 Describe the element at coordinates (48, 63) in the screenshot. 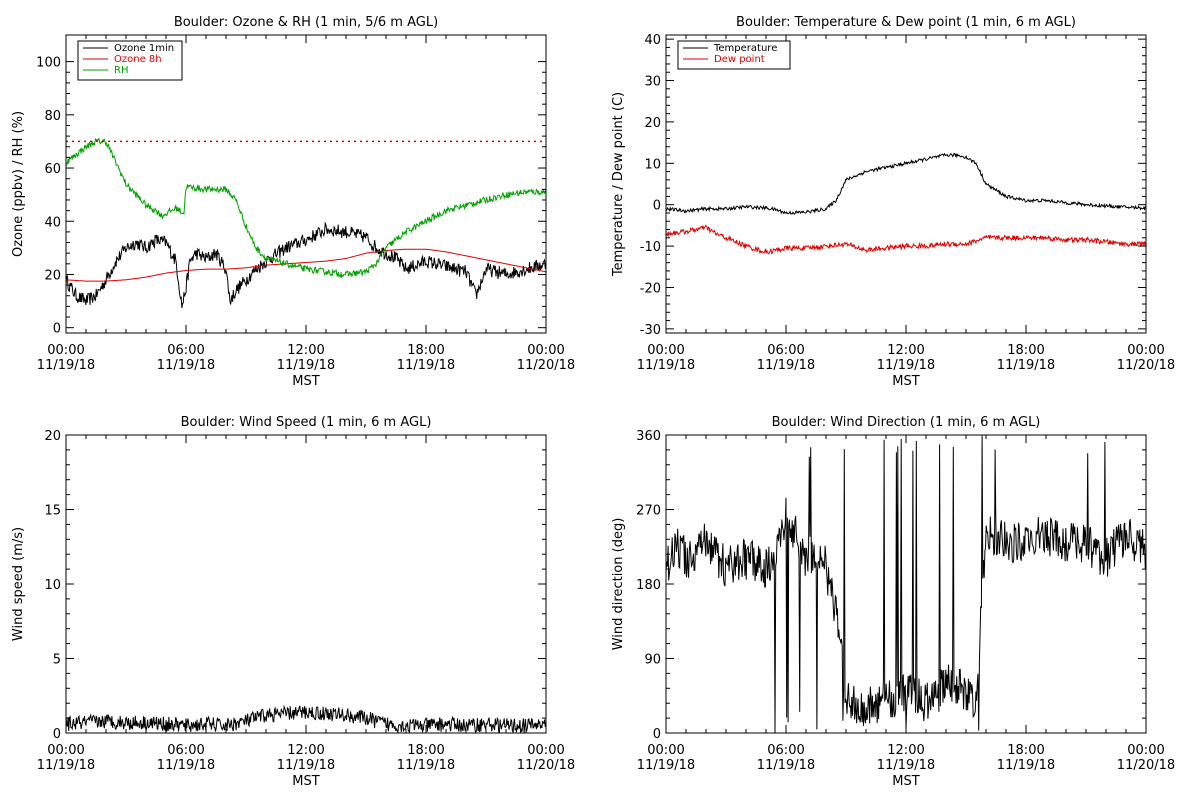

I see `y-tick-label: 100` at that location.